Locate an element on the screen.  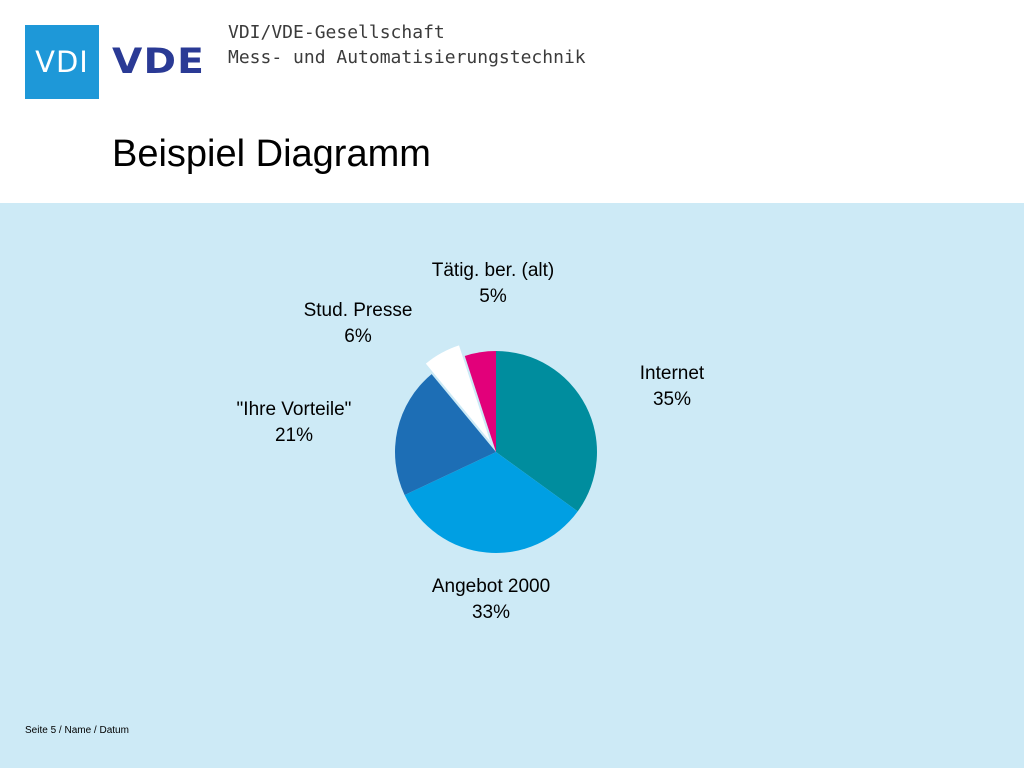
slice-label-4: Tätig. ber. (alt) is located at coordinates (493, 270).